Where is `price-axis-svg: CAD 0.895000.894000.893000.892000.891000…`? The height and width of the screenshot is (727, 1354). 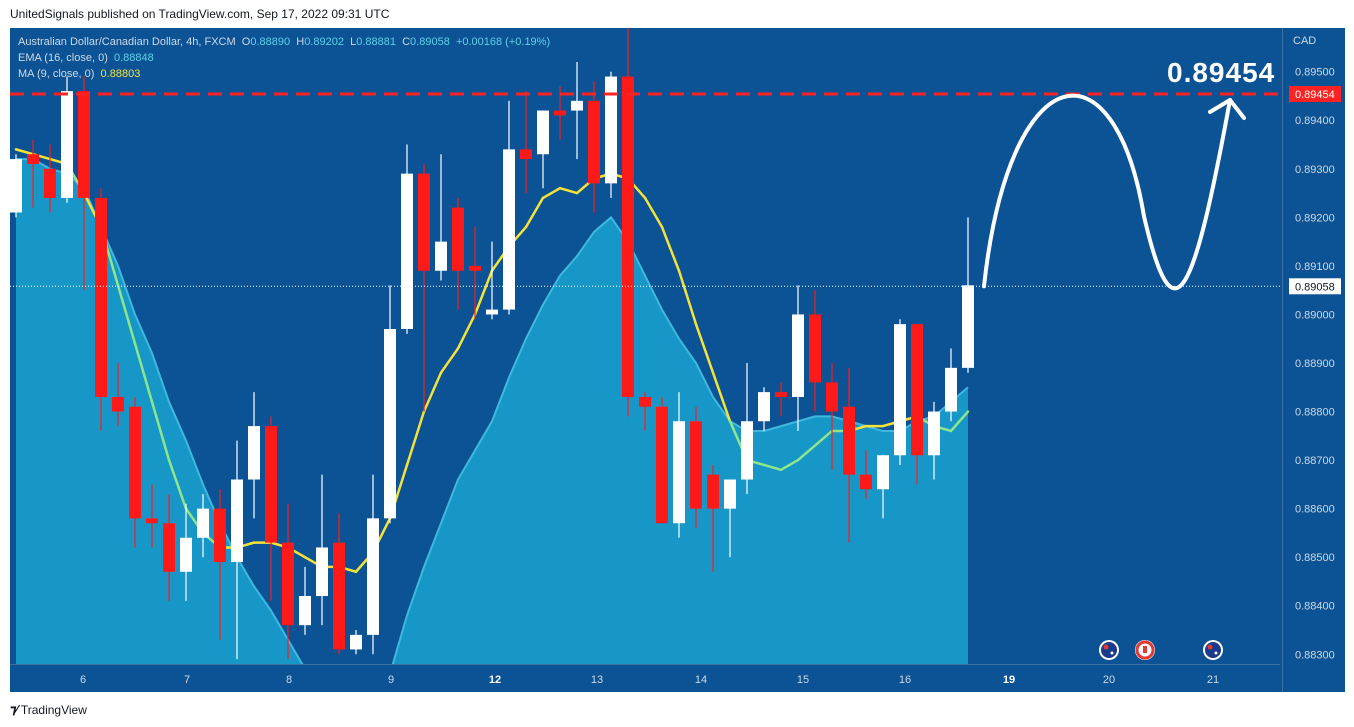
price-axis-svg: CAD 0.895000.894000.893000.892000.891000… is located at coordinates (1314, 360).